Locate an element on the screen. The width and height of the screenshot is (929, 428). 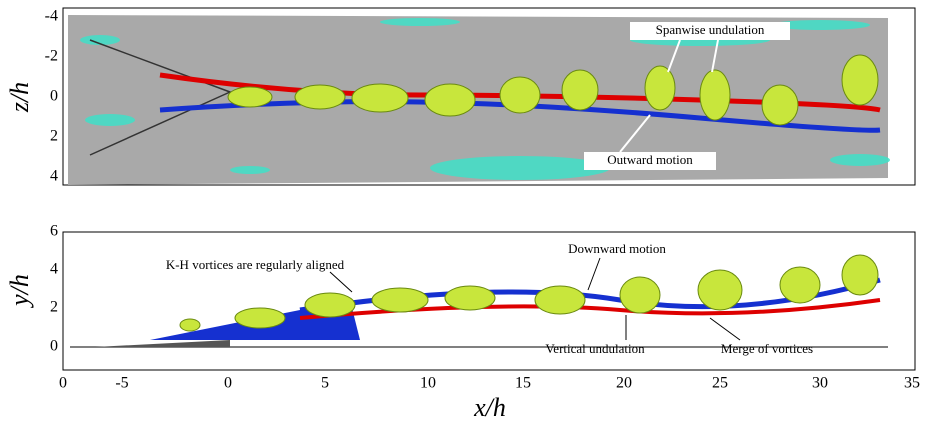
x-tick-label: 5 is located at coordinates (325, 383).